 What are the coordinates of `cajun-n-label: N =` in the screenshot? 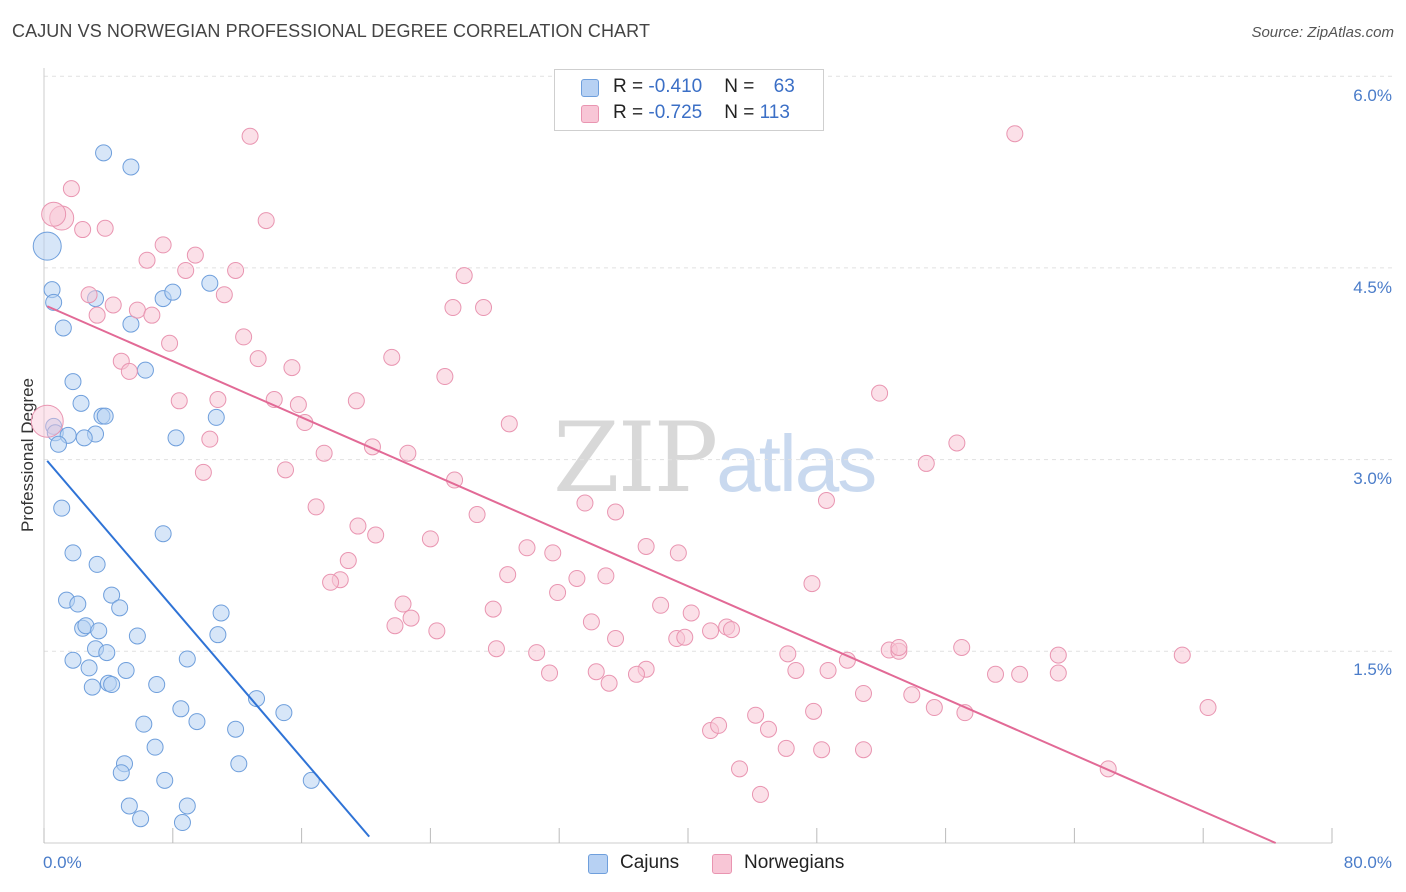 It's located at (742, 86).